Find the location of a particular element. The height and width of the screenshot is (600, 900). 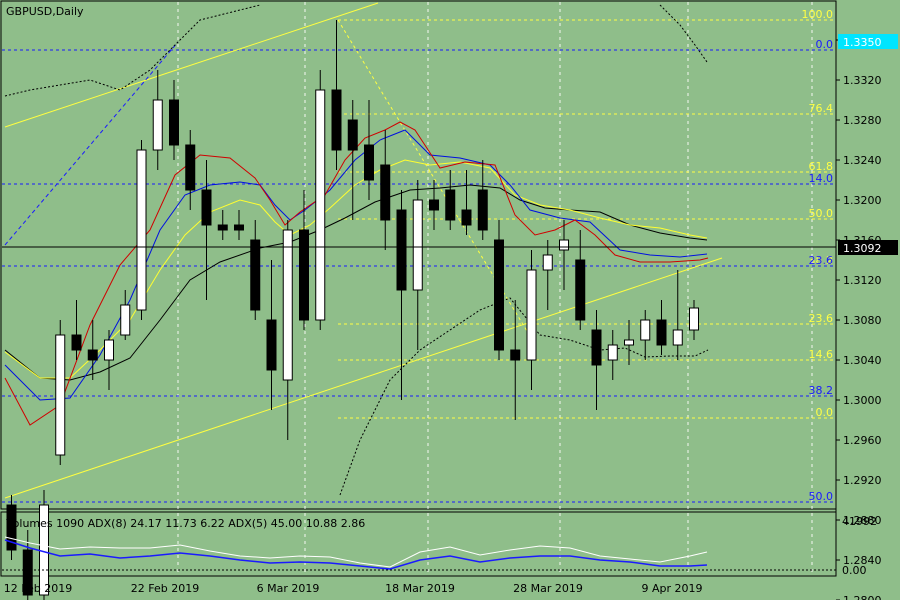

fib-yellow-label: 76.4 is located at coordinates (821, 108).